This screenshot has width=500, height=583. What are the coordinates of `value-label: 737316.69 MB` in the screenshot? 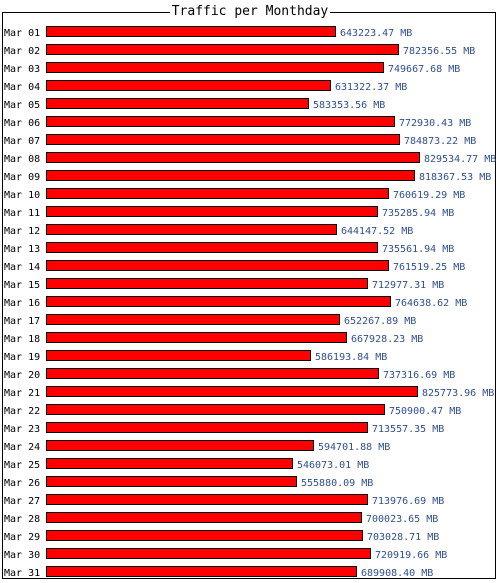 It's located at (419, 375).